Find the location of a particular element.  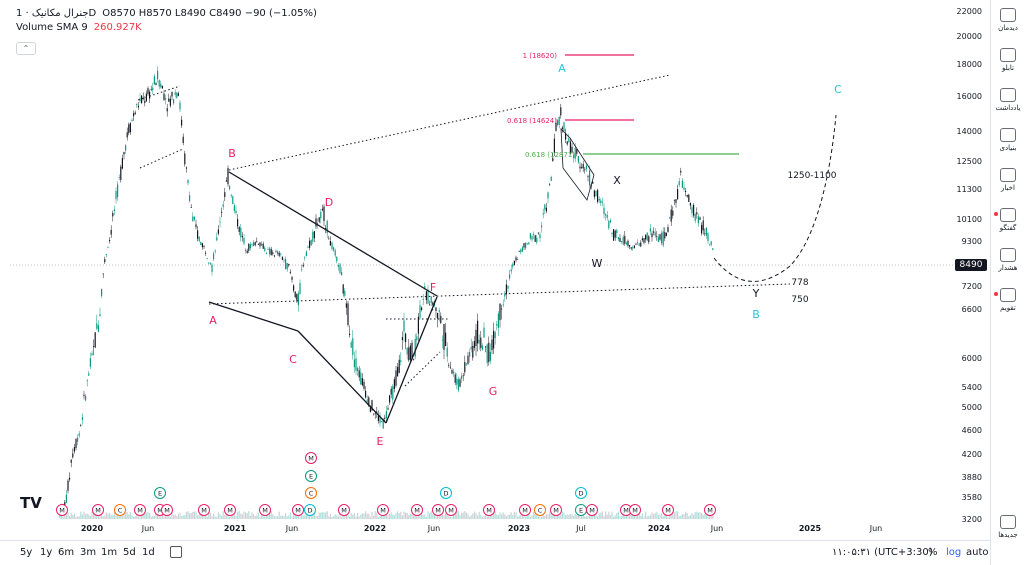

sidebar-item-4: اخبار is located at coordinates (1007, 180).